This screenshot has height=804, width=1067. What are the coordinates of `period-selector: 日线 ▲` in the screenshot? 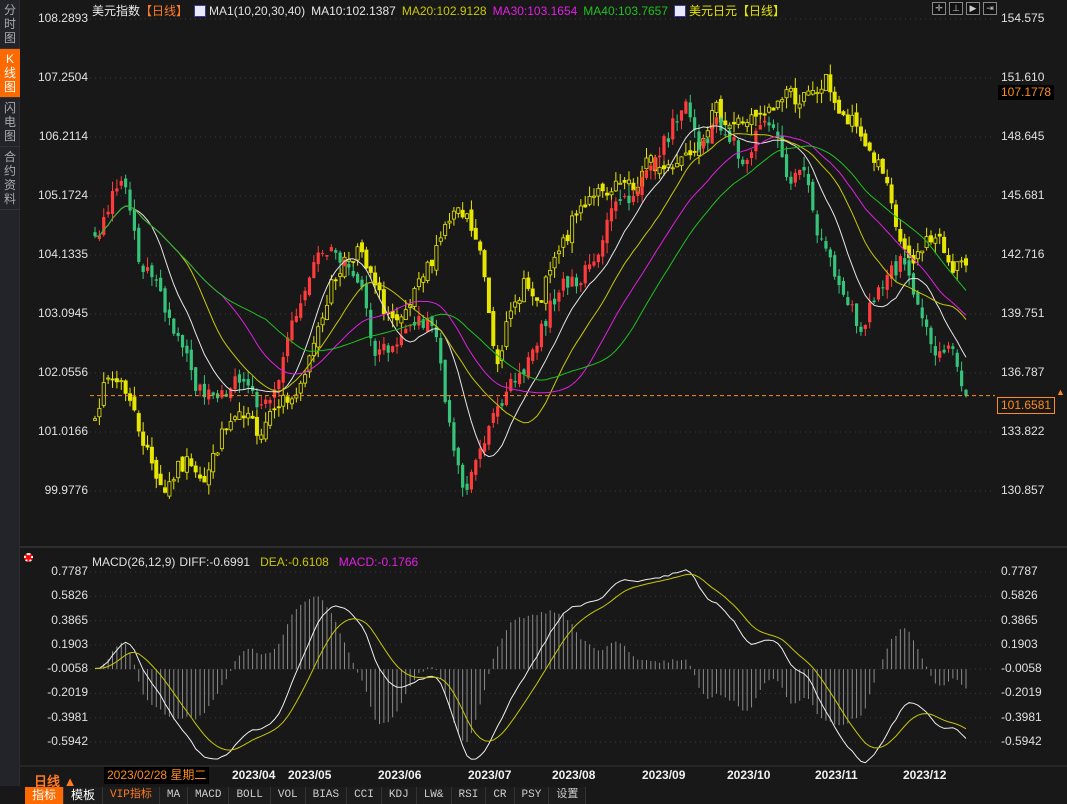 It's located at (55, 781).